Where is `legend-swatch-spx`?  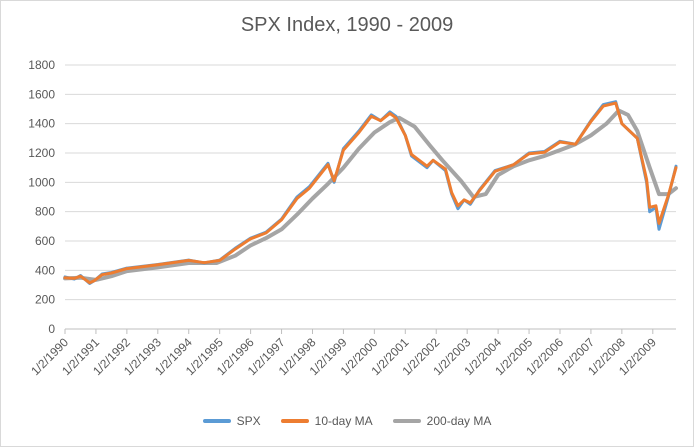 legend-swatch-spx is located at coordinates (216, 421).